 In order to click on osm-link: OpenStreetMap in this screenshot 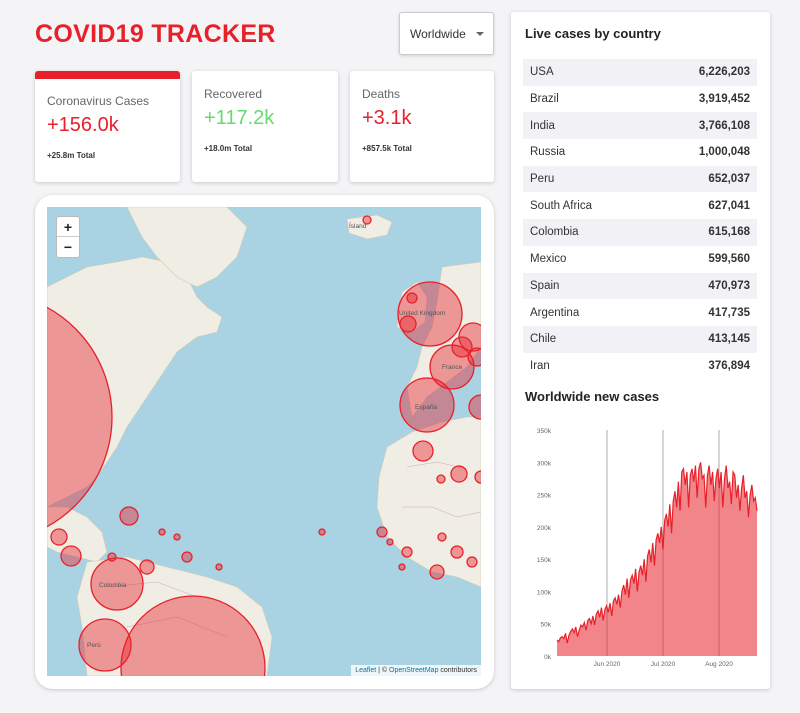, I will do `click(414, 670)`.